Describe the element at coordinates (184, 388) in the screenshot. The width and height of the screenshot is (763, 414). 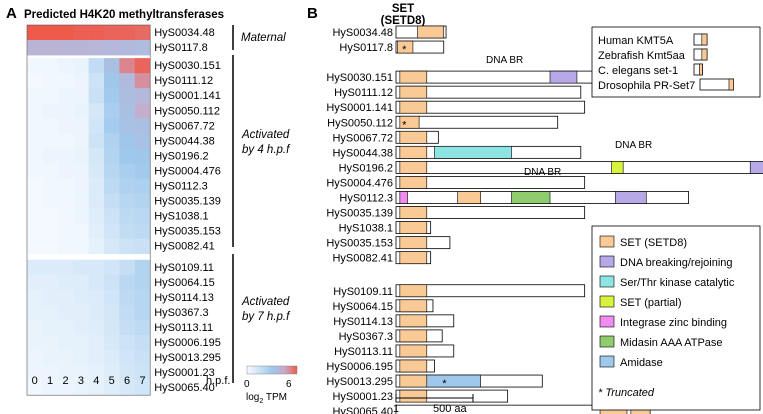
I see `heatmap-gene-label: HyS0065.40` at that location.